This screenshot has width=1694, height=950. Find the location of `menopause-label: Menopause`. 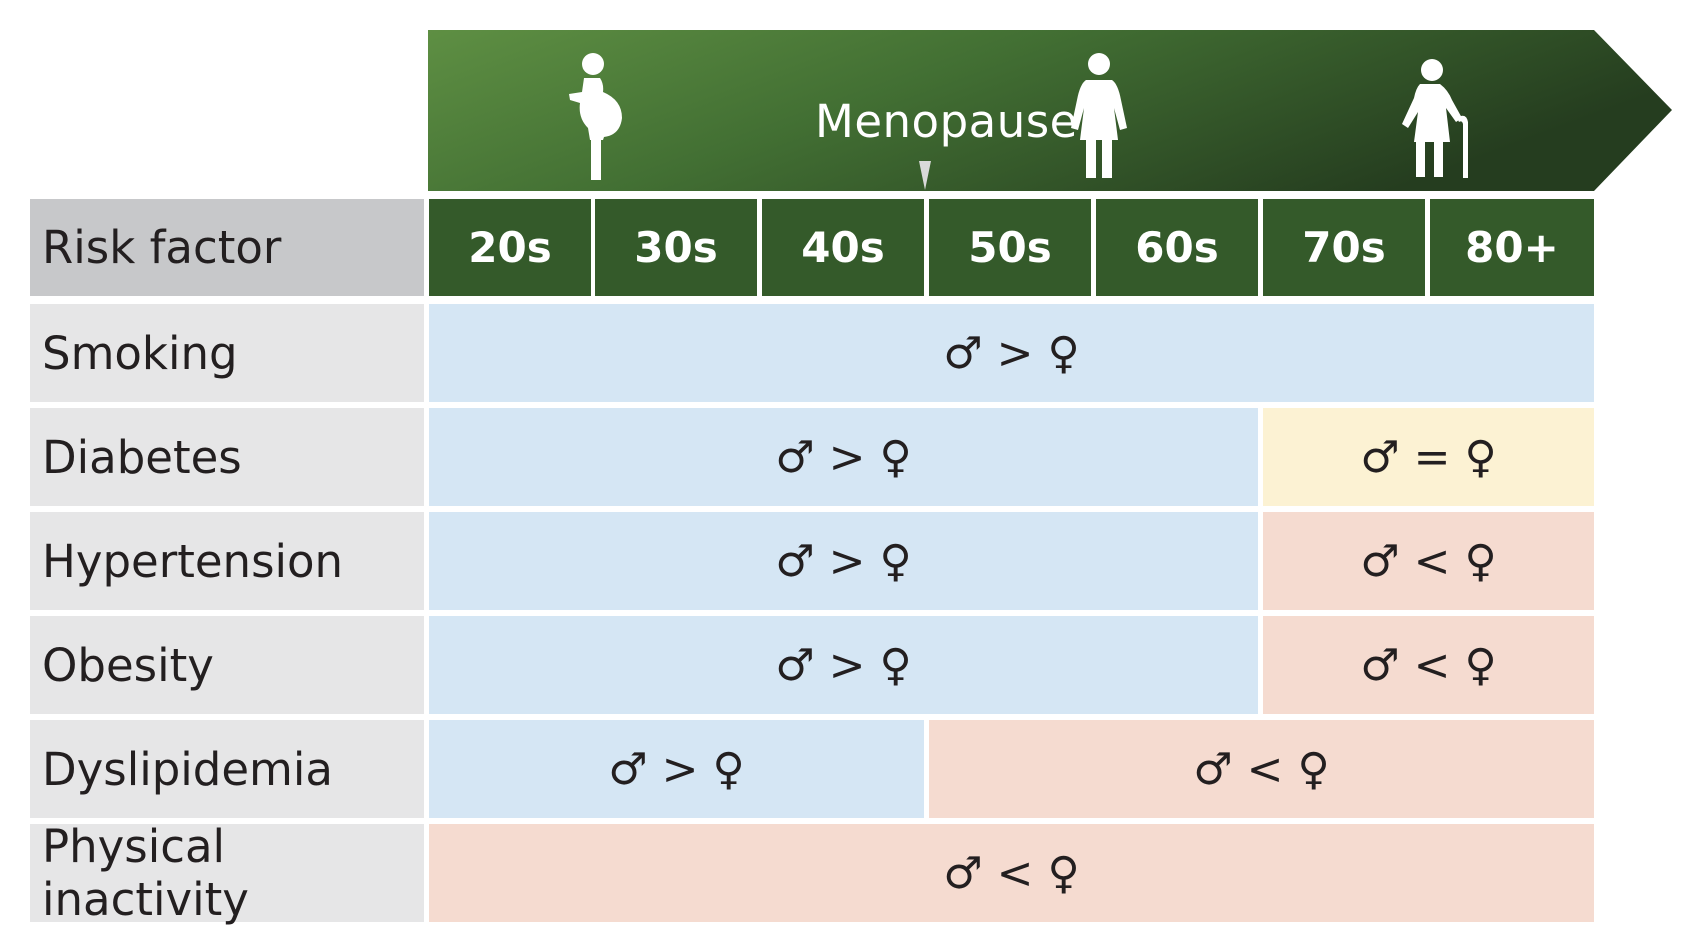

menopause-label: Menopause is located at coordinates (946, 121).